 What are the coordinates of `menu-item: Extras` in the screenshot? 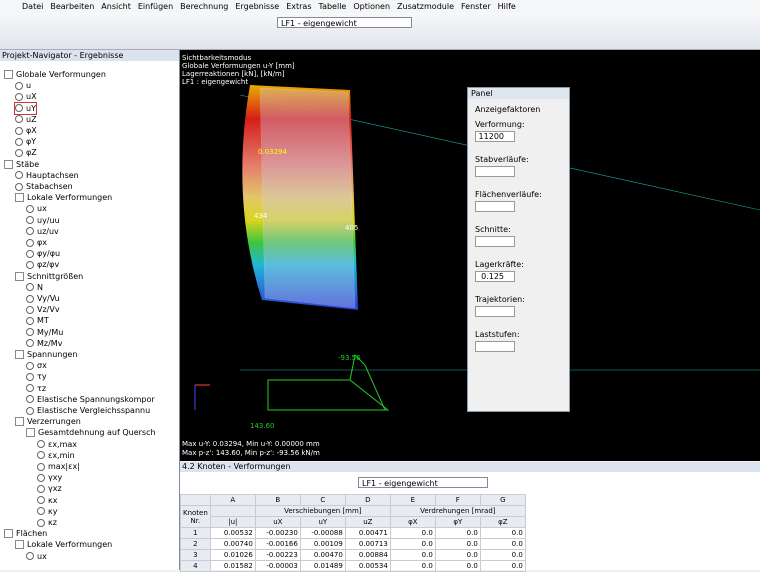 It's located at (299, 6).